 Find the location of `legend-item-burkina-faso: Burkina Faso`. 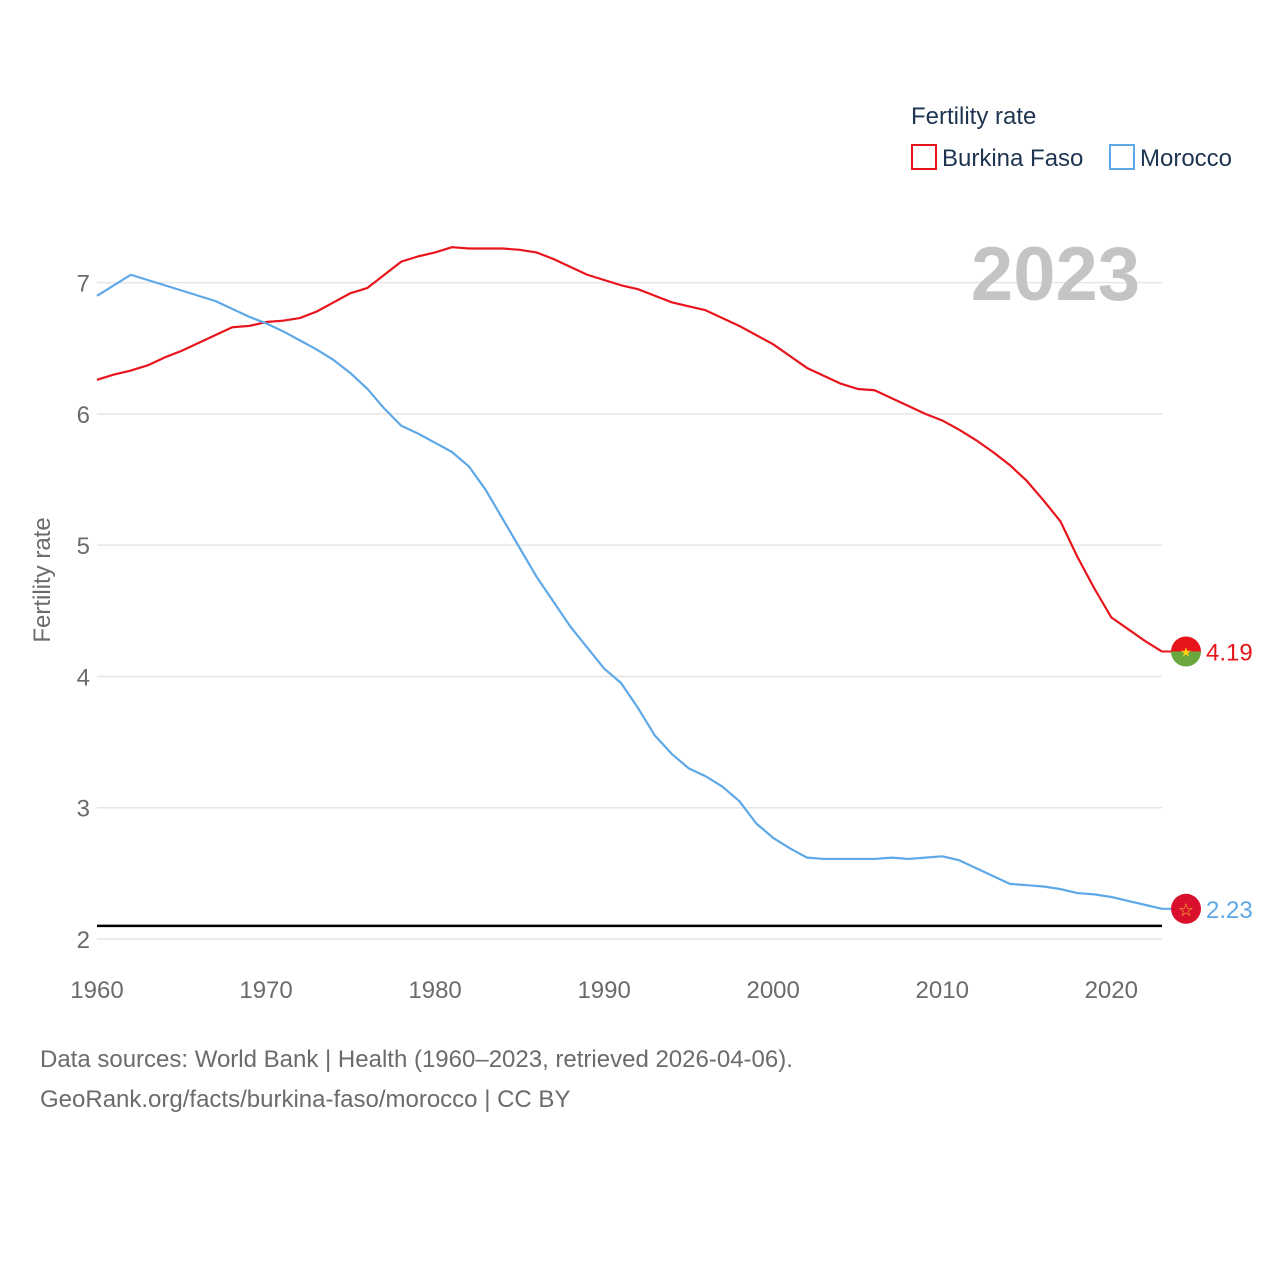

legend-item-burkina-faso: Burkina Faso is located at coordinates (997, 158).